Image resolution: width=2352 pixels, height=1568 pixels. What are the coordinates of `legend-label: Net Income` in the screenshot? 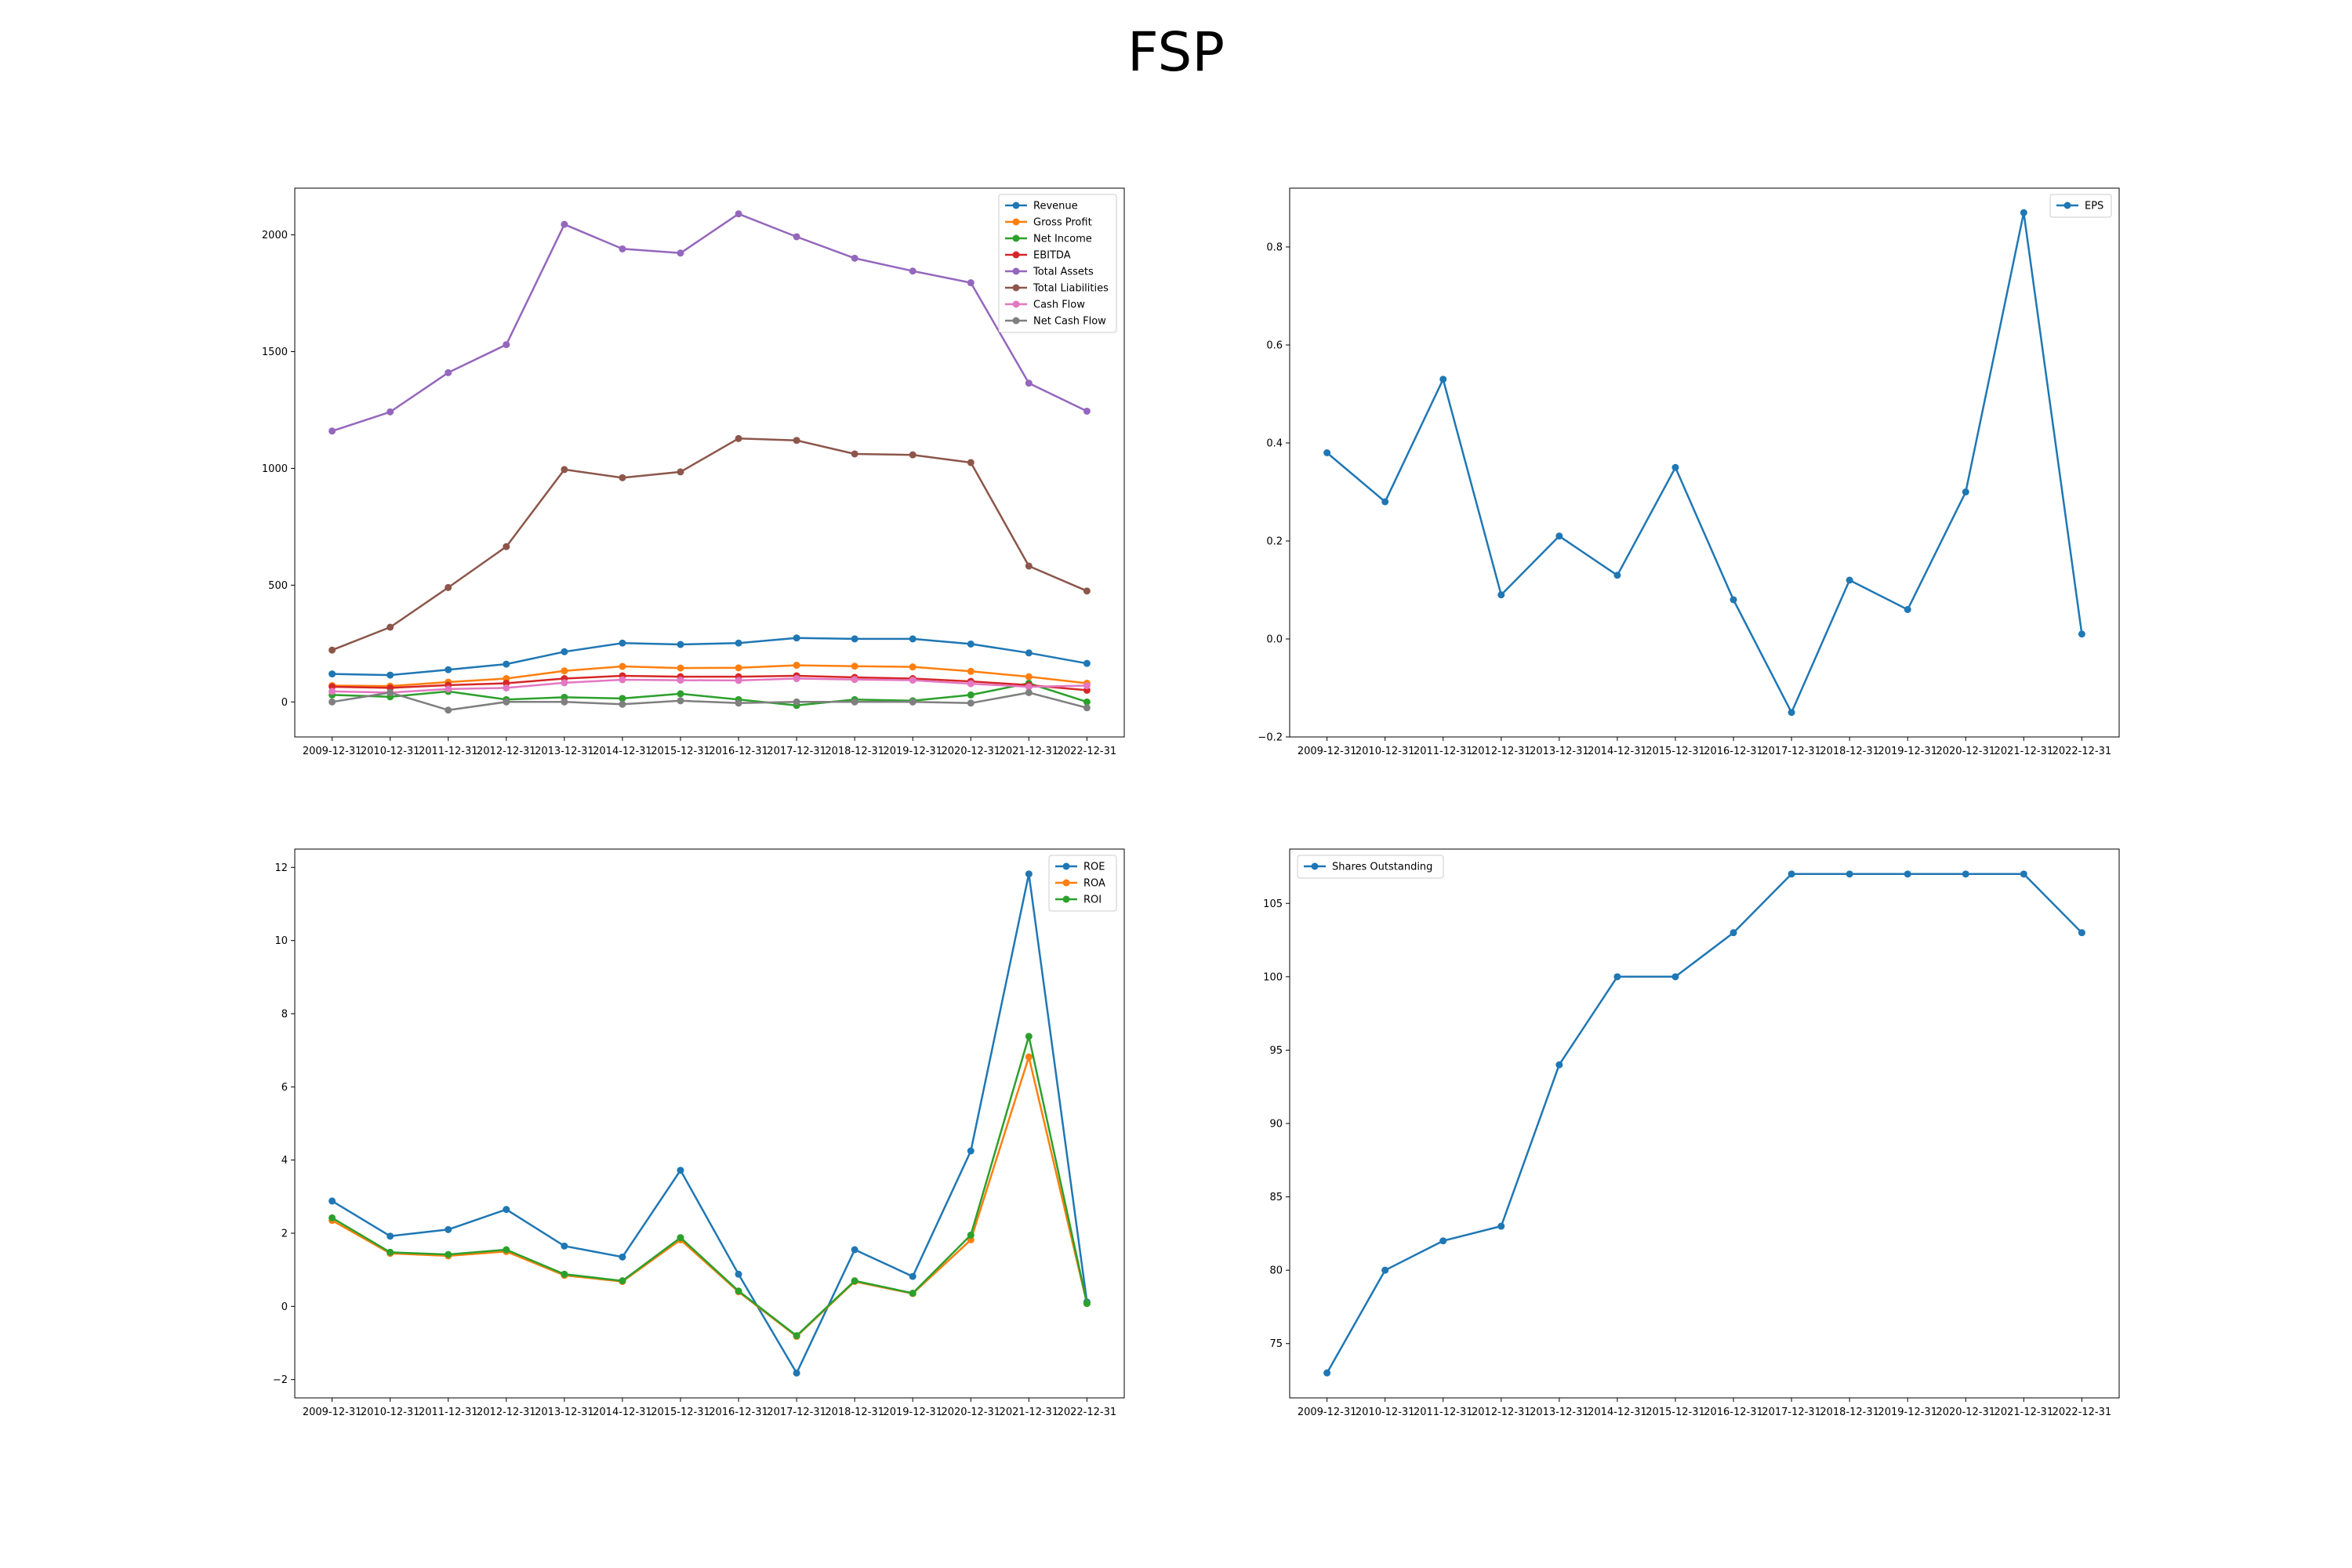 It's located at (1062, 239).